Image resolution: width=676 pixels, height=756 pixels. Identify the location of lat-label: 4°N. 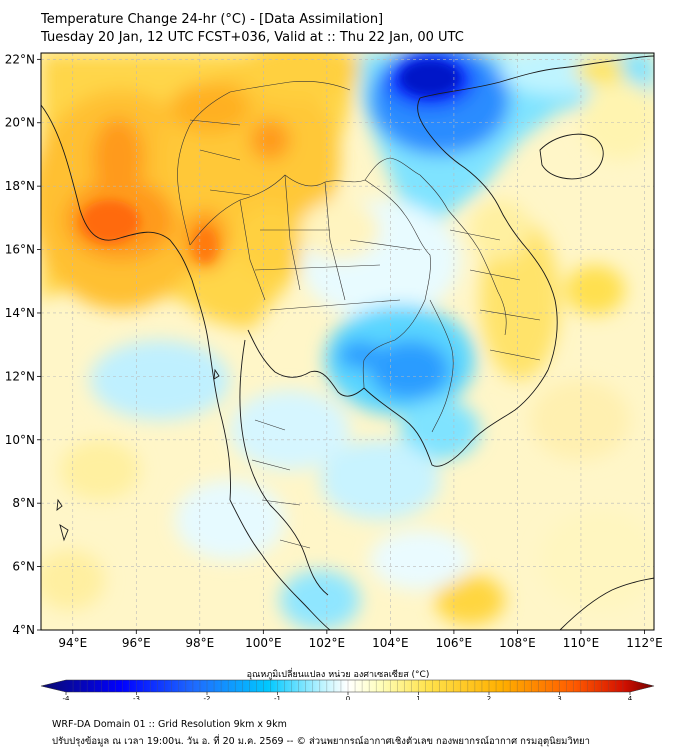
(23, 630).